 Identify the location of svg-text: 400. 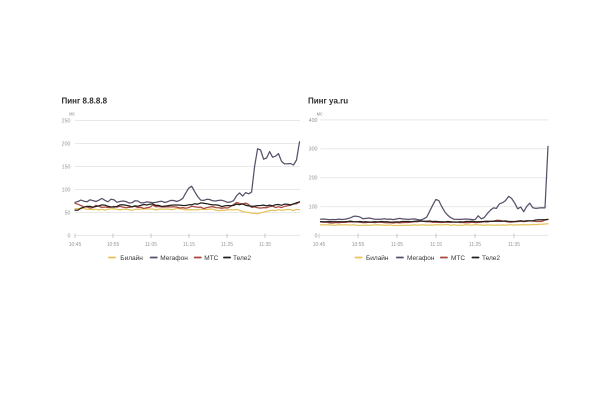
(313, 121).